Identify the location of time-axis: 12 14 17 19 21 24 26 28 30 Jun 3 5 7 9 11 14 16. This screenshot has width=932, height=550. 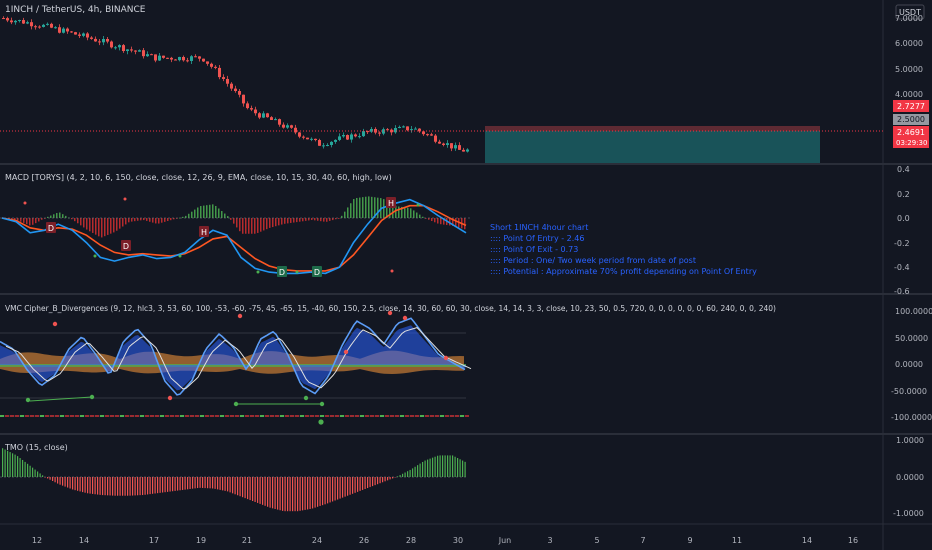
(445, 540).